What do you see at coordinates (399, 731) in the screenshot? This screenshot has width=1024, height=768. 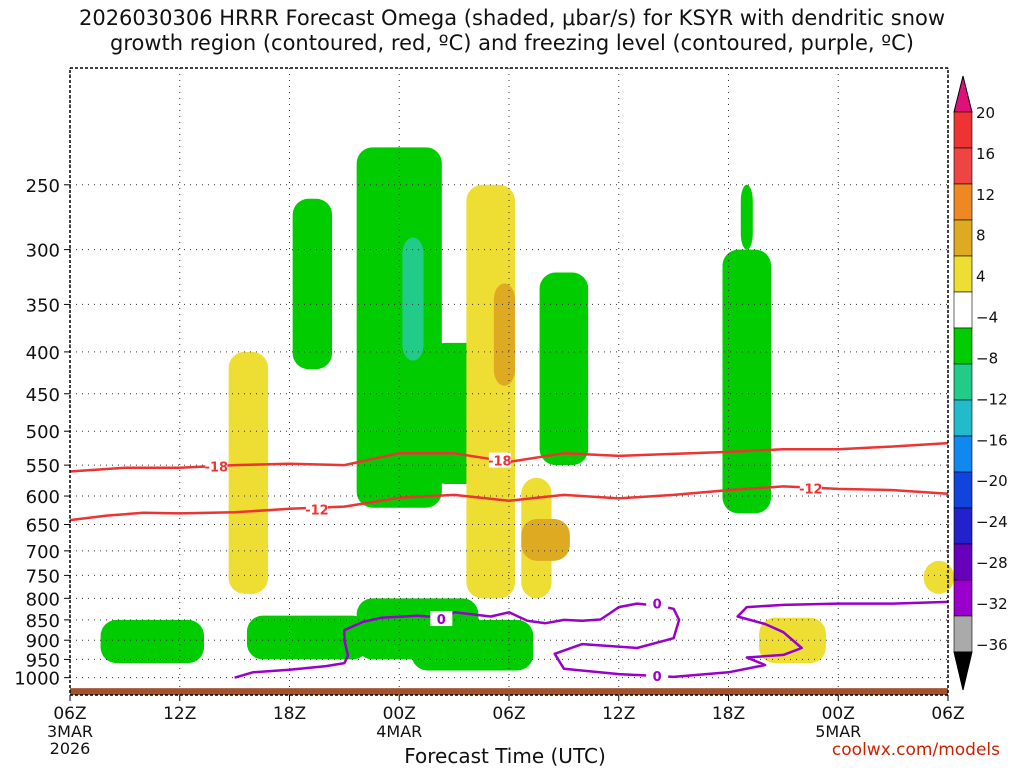 I see `x-tick-date-label: 4MAR` at bounding box center [399, 731].